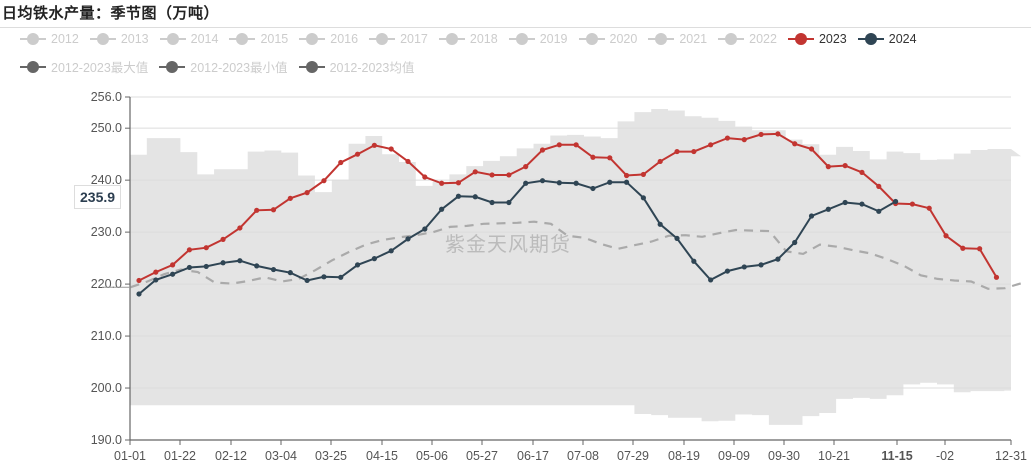 Image resolution: width=1031 pixels, height=466 pixels. I want to click on legend-item-2021: 2021, so click(677, 39).